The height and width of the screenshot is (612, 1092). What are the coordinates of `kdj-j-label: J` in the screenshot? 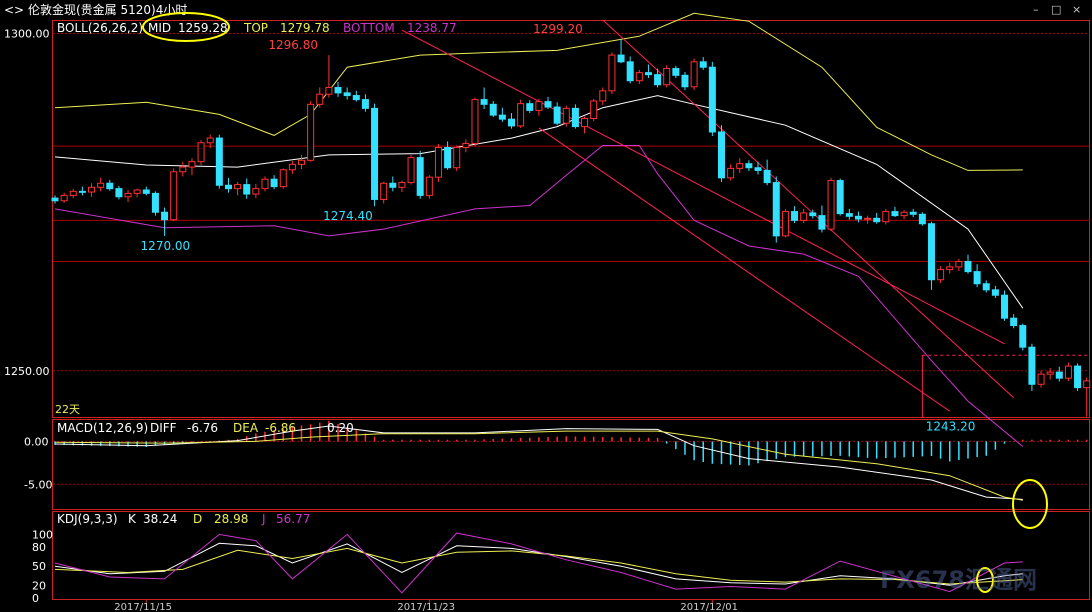 It's located at (263, 519).